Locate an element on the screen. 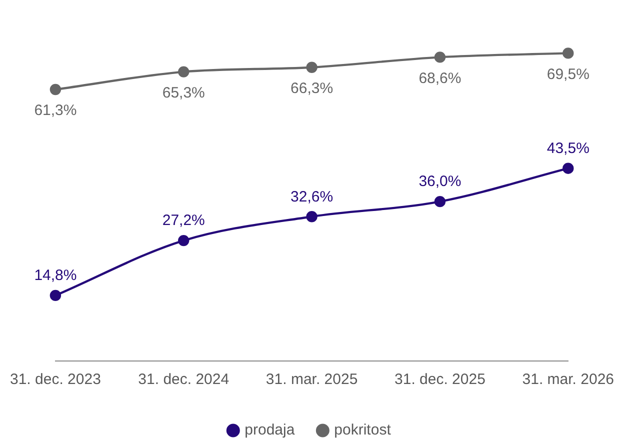  data-label: 65,3% is located at coordinates (183, 93).